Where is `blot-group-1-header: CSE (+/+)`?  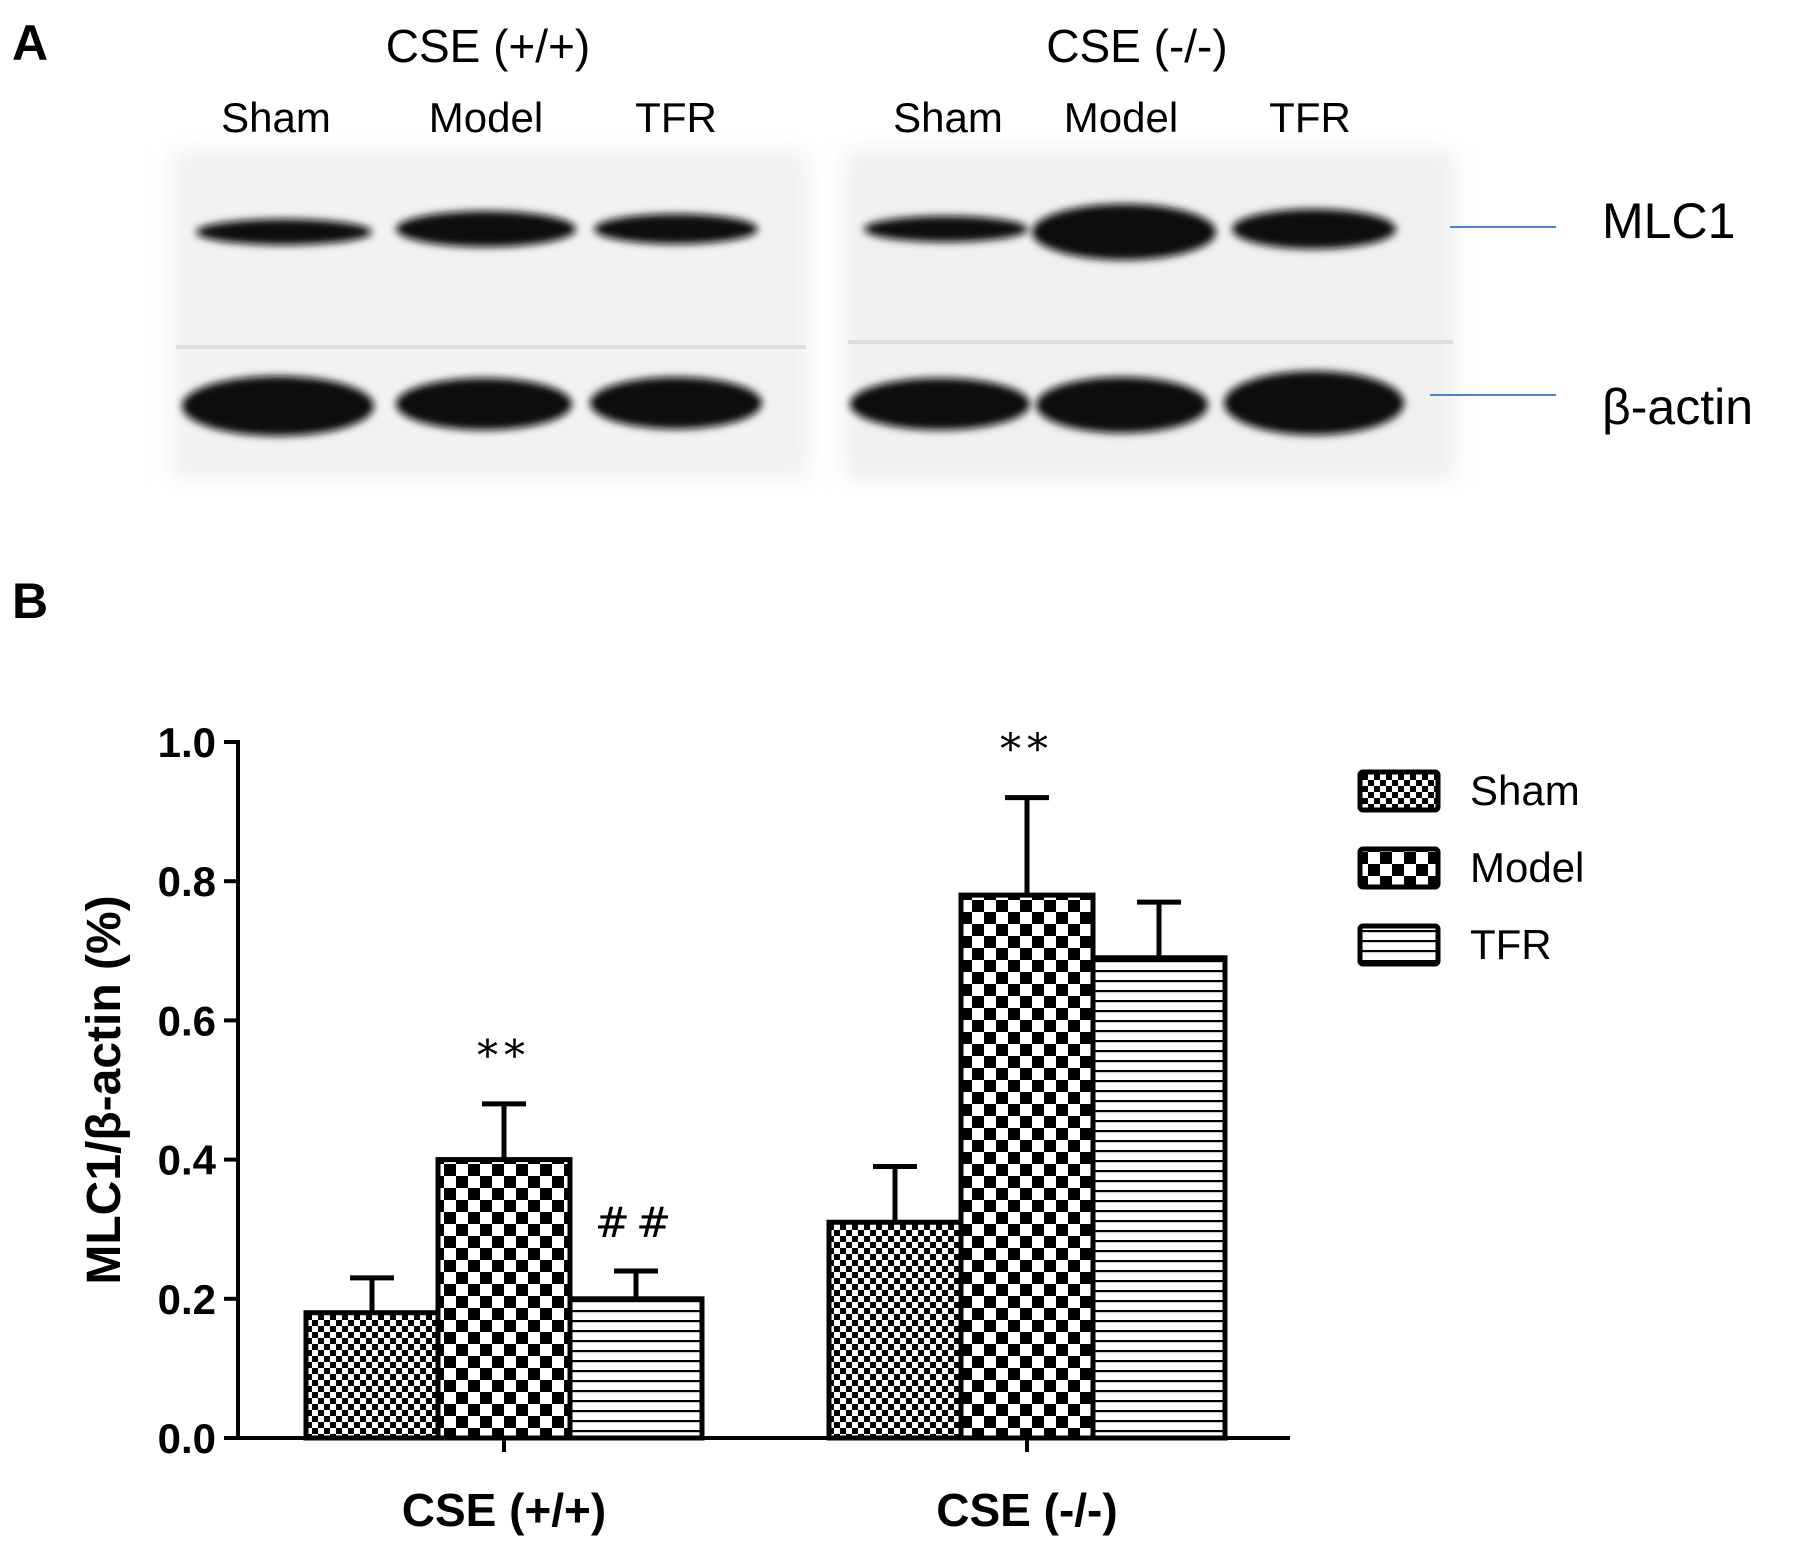
blot-group-1-header: CSE (+/+) is located at coordinates (488, 46).